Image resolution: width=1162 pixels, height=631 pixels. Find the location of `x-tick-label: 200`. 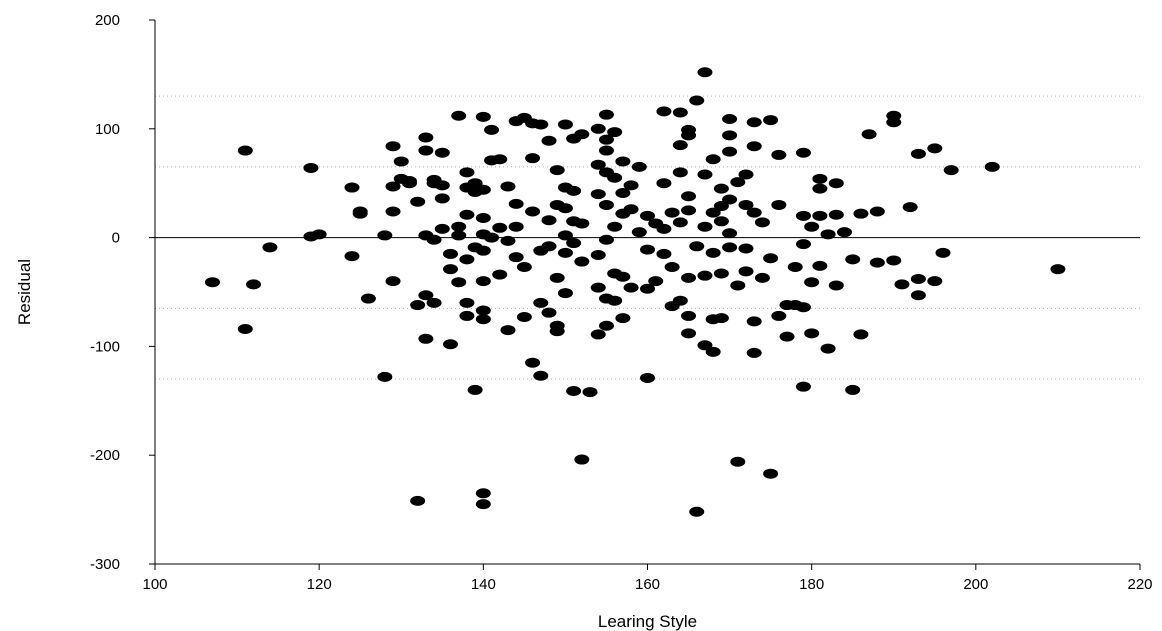

x-tick-label: 200 is located at coordinates (975, 584).